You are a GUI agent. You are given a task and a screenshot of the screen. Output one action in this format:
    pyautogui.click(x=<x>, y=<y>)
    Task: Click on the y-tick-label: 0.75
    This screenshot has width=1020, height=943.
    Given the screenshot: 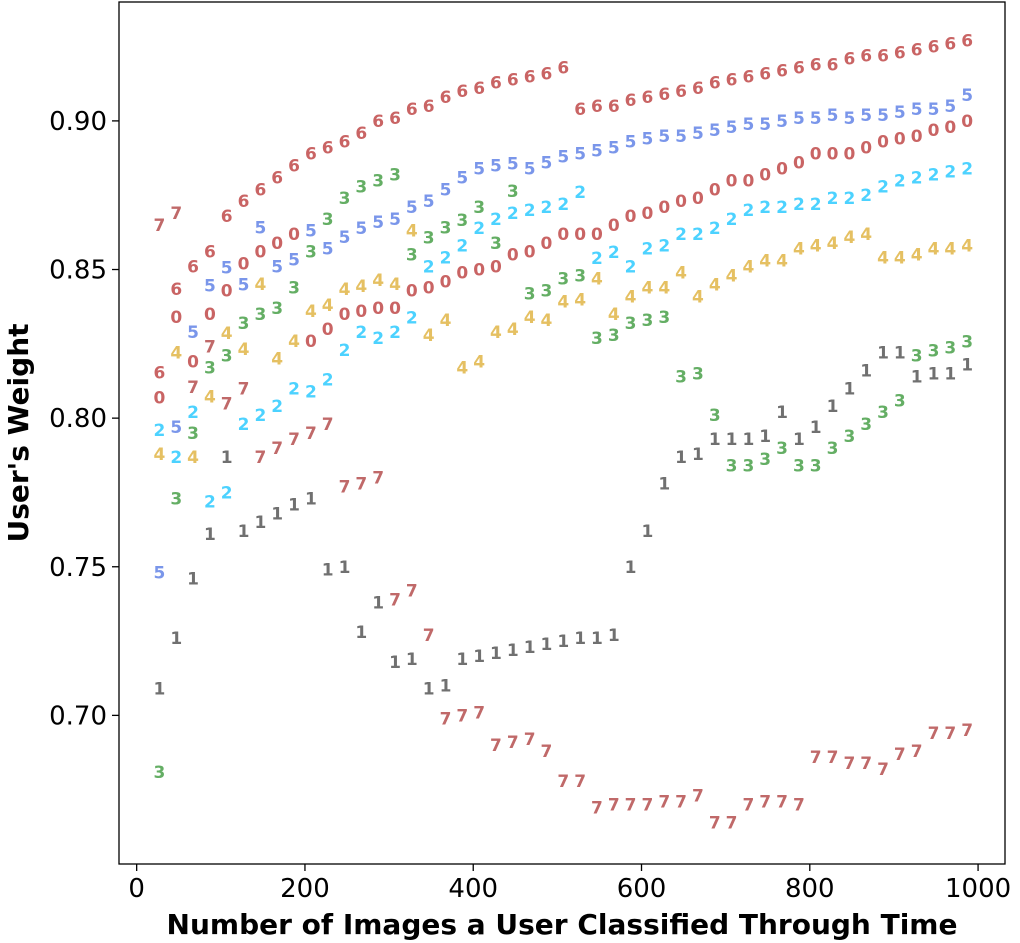 What is the action you would take?
    pyautogui.click(x=78, y=568)
    